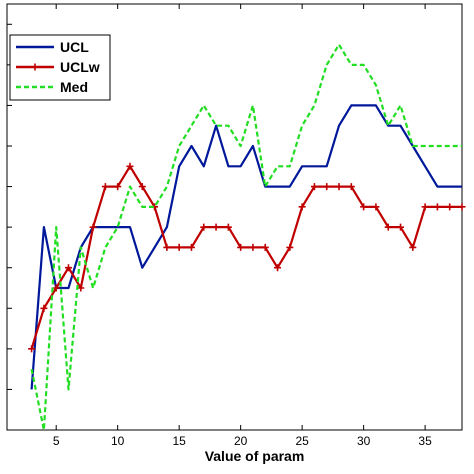  What do you see at coordinates (74, 87) in the screenshot?
I see `legend-label-med: Med` at bounding box center [74, 87].